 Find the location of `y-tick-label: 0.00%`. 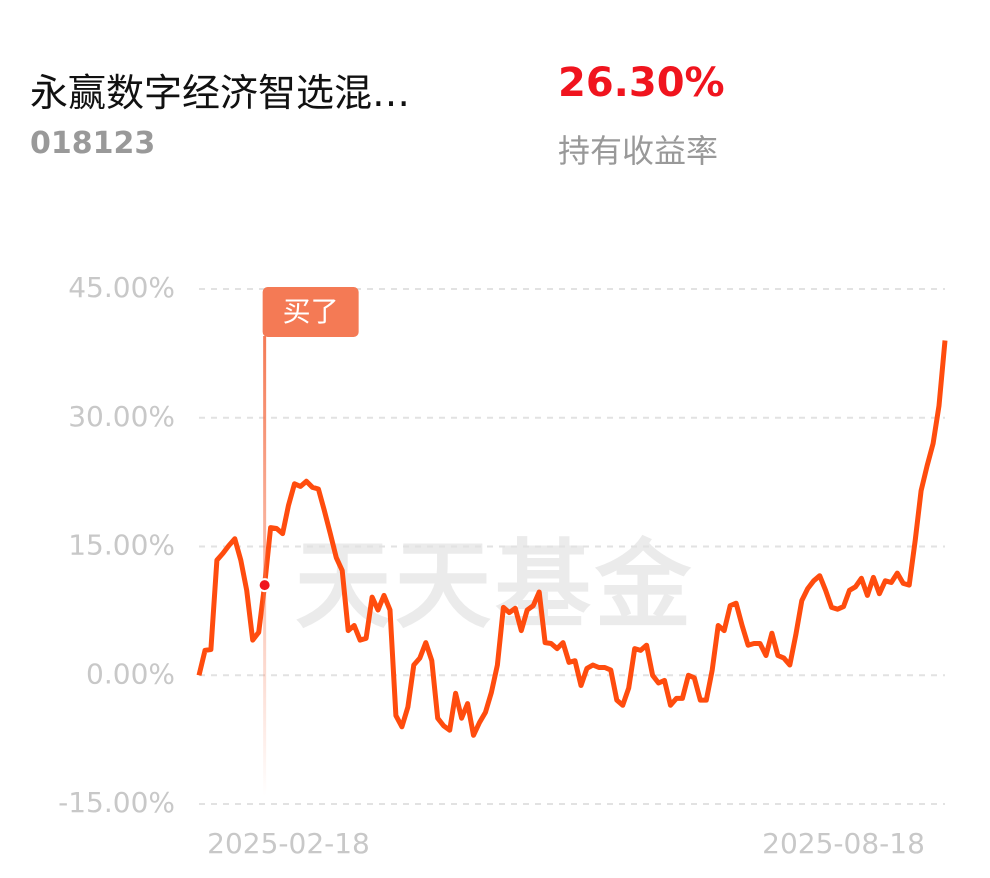

y-tick-label: 0.00% is located at coordinates (130, 673).